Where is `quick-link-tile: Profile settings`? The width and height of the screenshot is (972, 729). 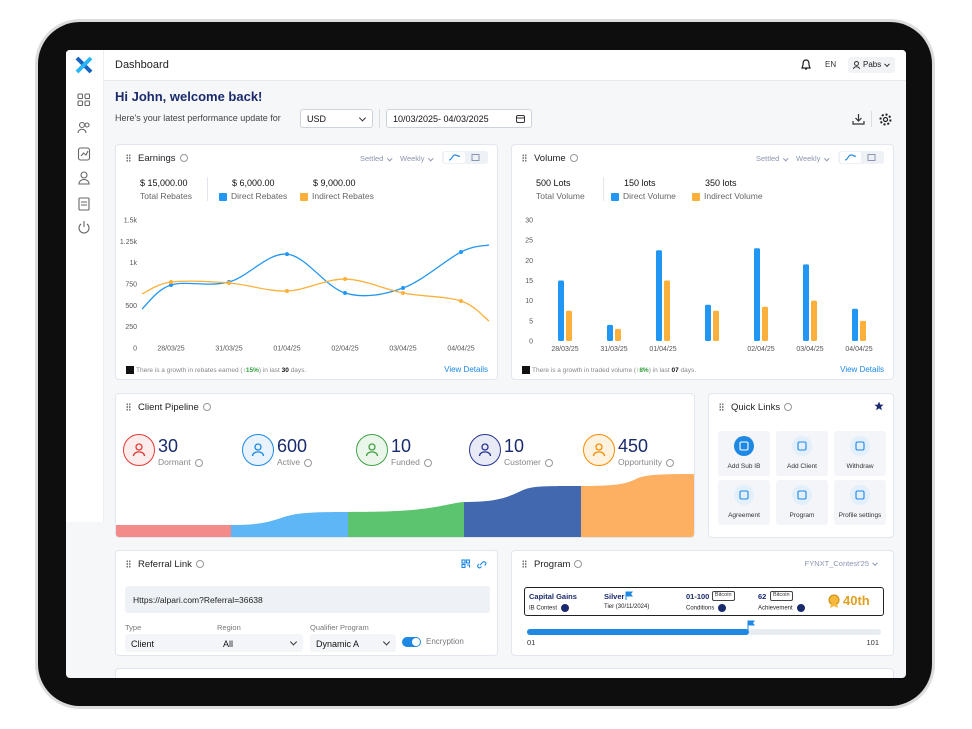
quick-link-tile: Profile settings is located at coordinates (860, 502).